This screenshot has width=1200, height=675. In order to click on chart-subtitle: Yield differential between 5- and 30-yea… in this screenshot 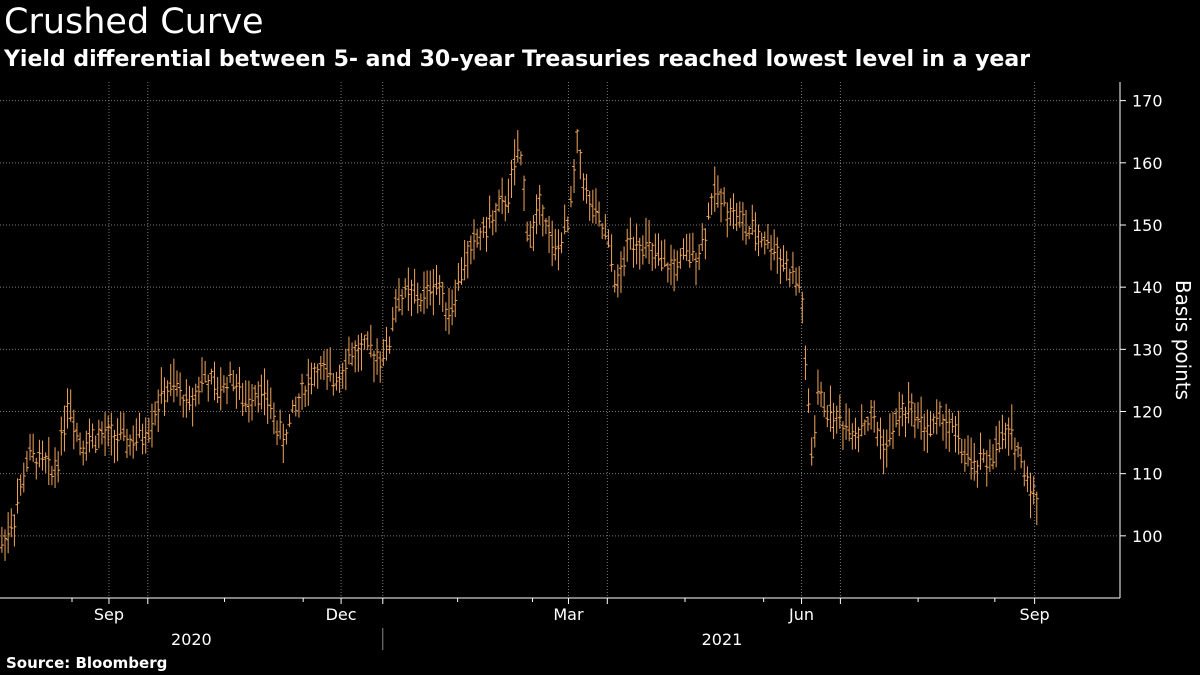, I will do `click(517, 59)`.